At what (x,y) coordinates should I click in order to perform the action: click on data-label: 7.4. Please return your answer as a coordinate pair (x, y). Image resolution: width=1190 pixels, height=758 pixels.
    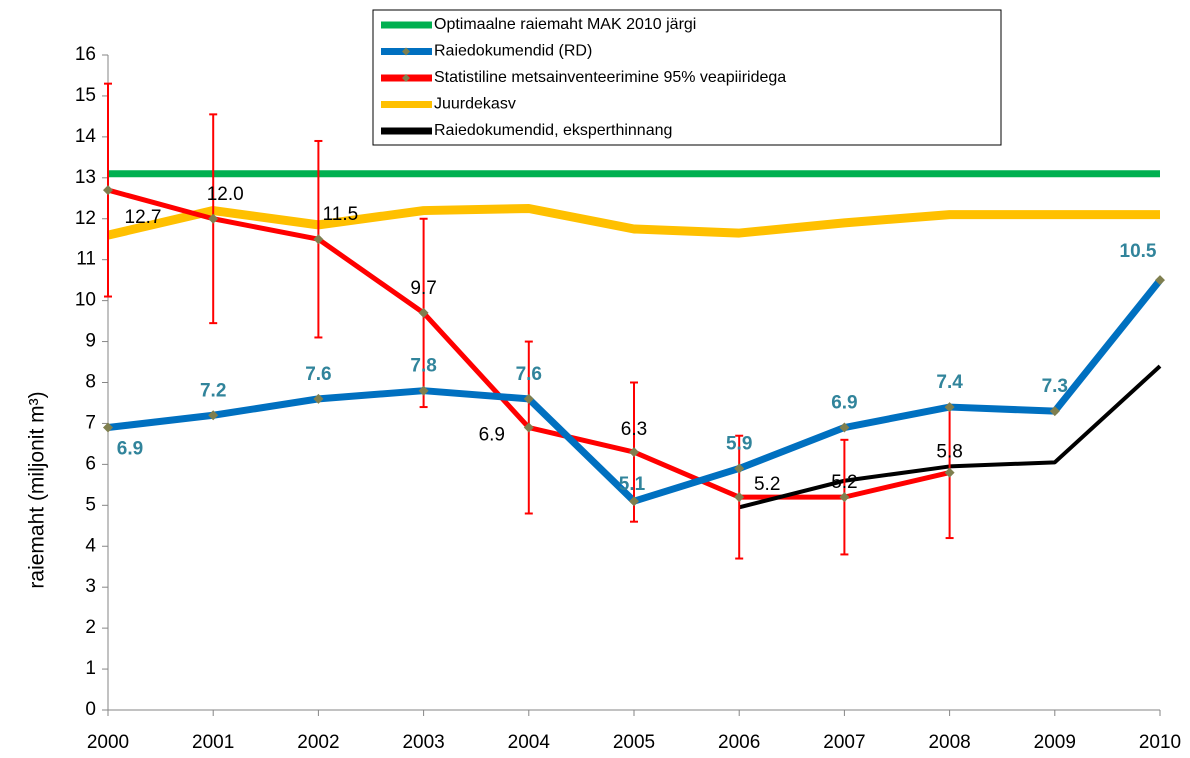
    Looking at the image, I should click on (949, 382).